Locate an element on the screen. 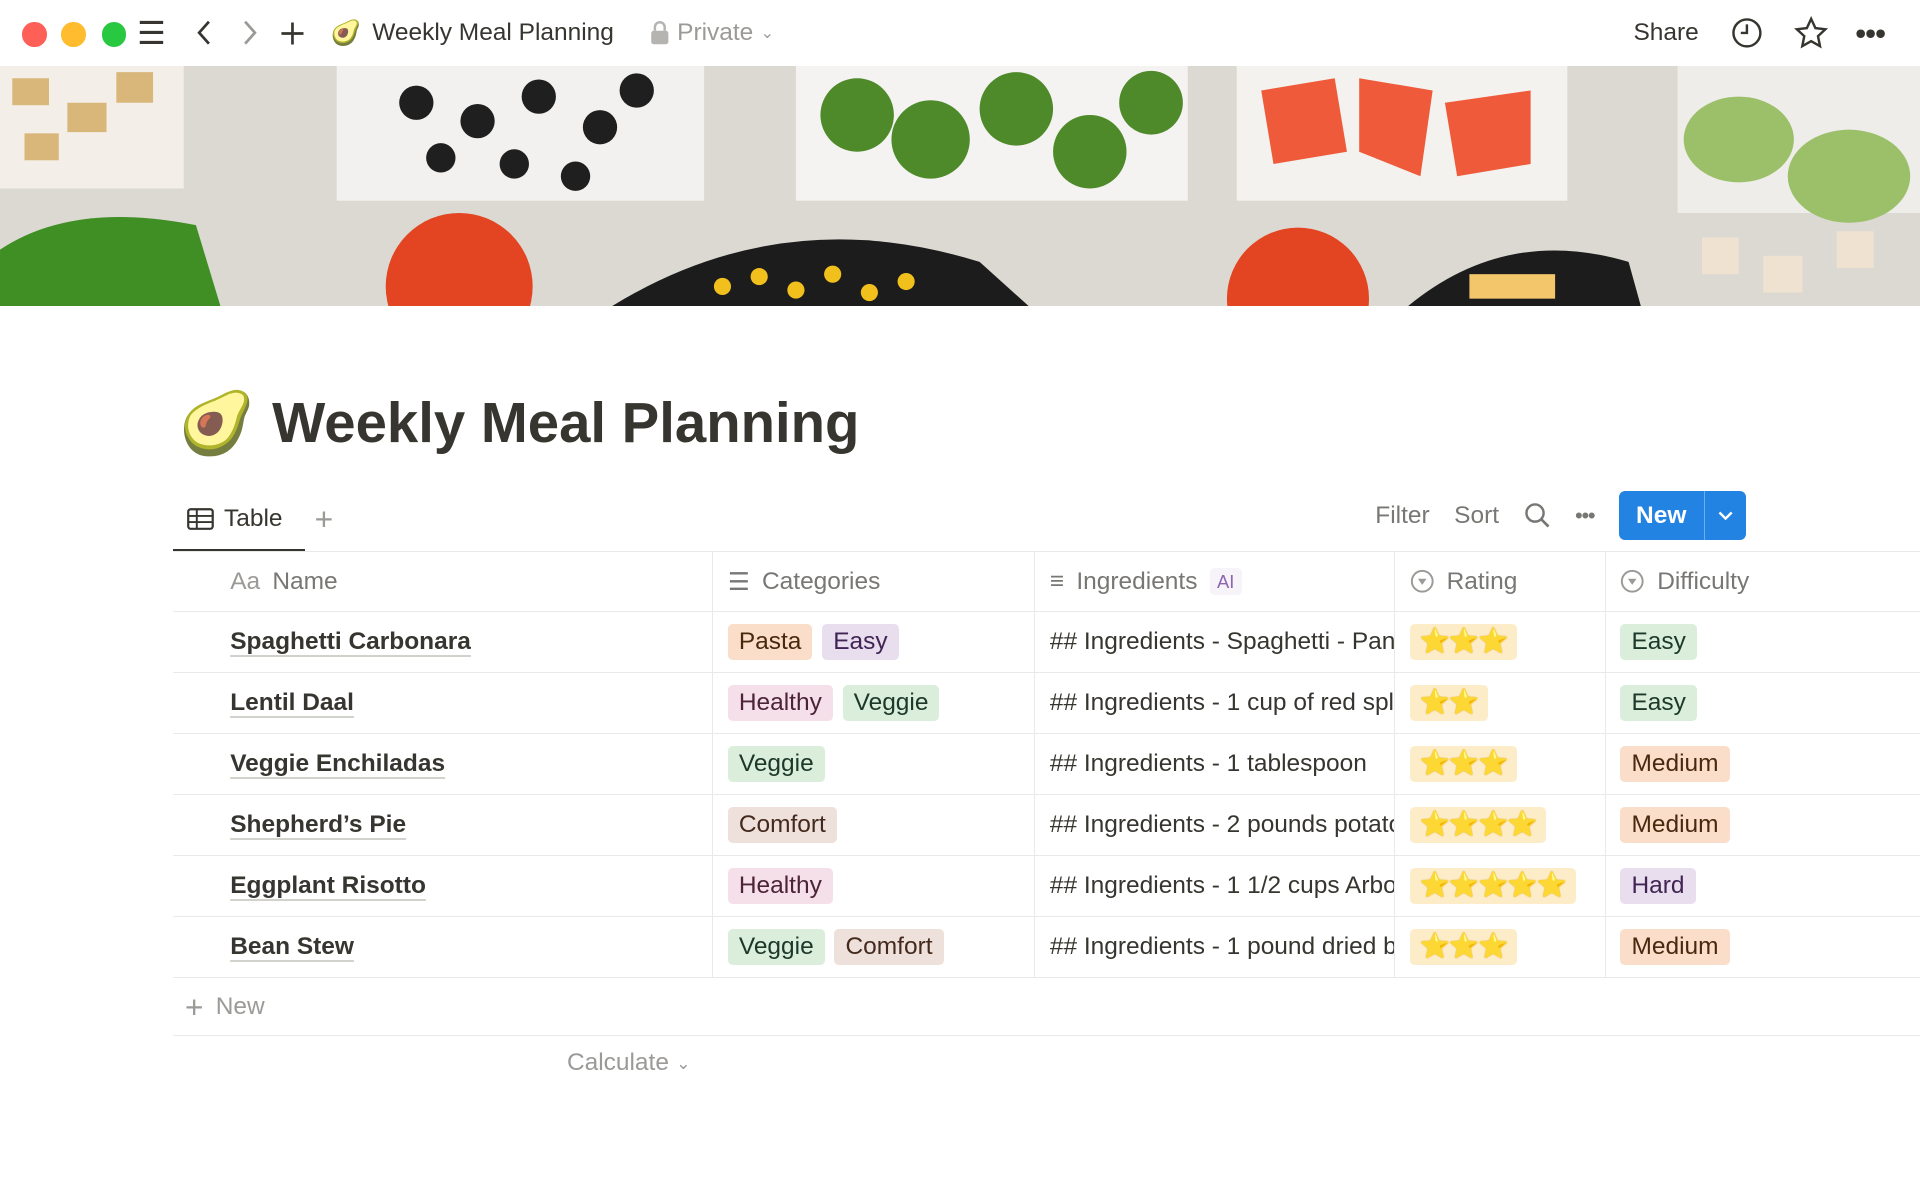  add-new-row-button: + New is located at coordinates (1046, 1008).